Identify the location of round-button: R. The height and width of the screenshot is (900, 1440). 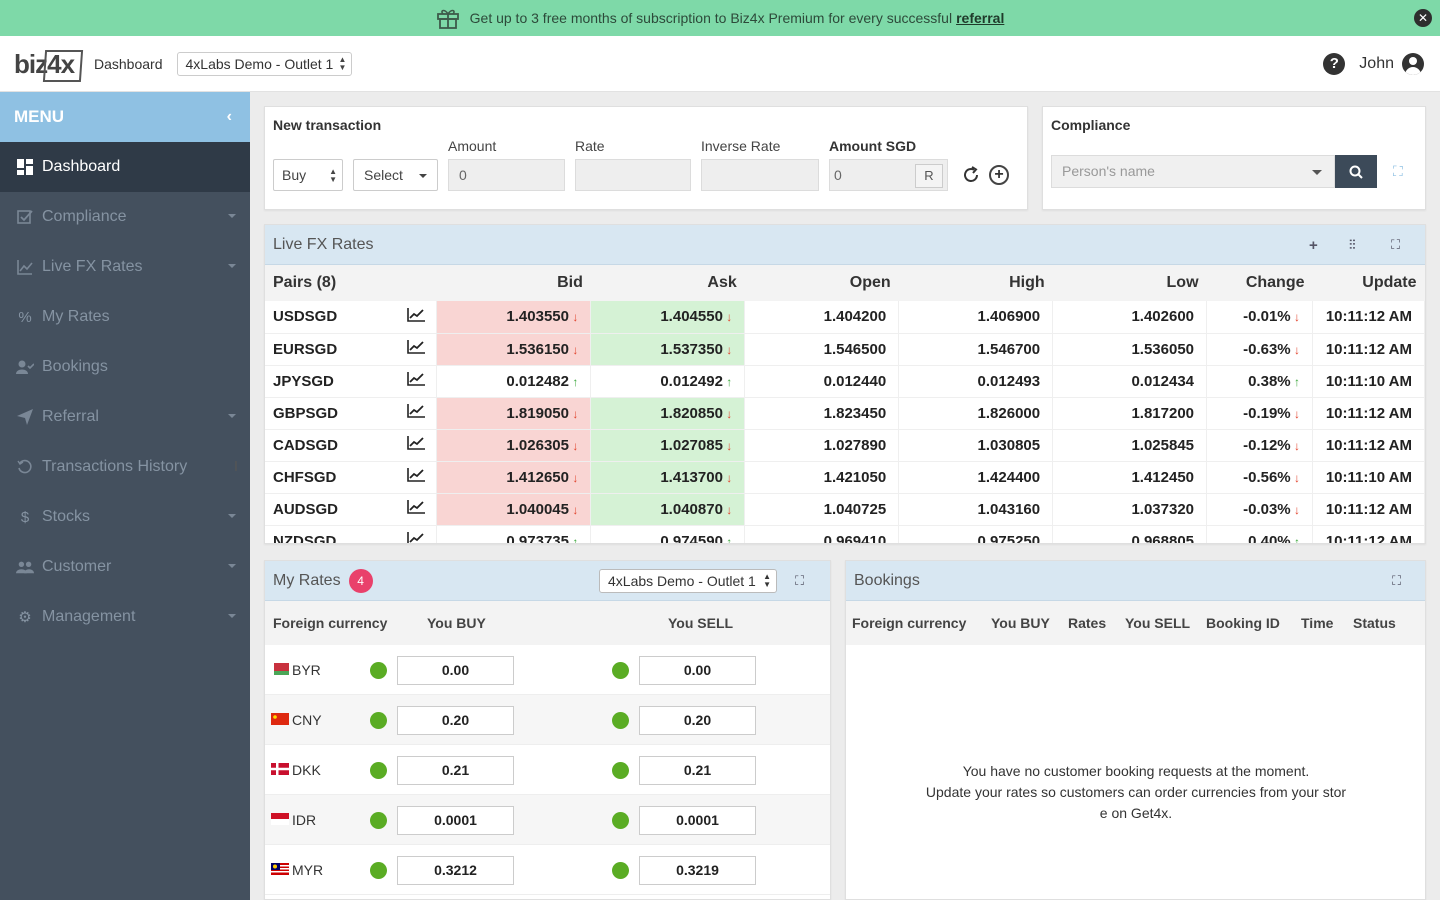
(929, 176).